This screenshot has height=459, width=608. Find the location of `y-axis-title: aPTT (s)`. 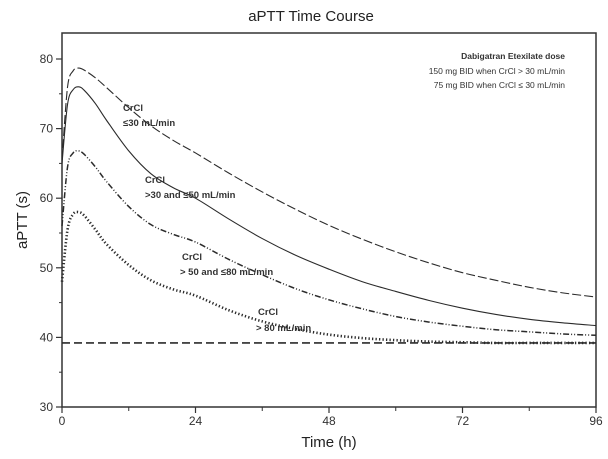

y-axis-title: aPTT (s) is located at coordinates (22, 220).